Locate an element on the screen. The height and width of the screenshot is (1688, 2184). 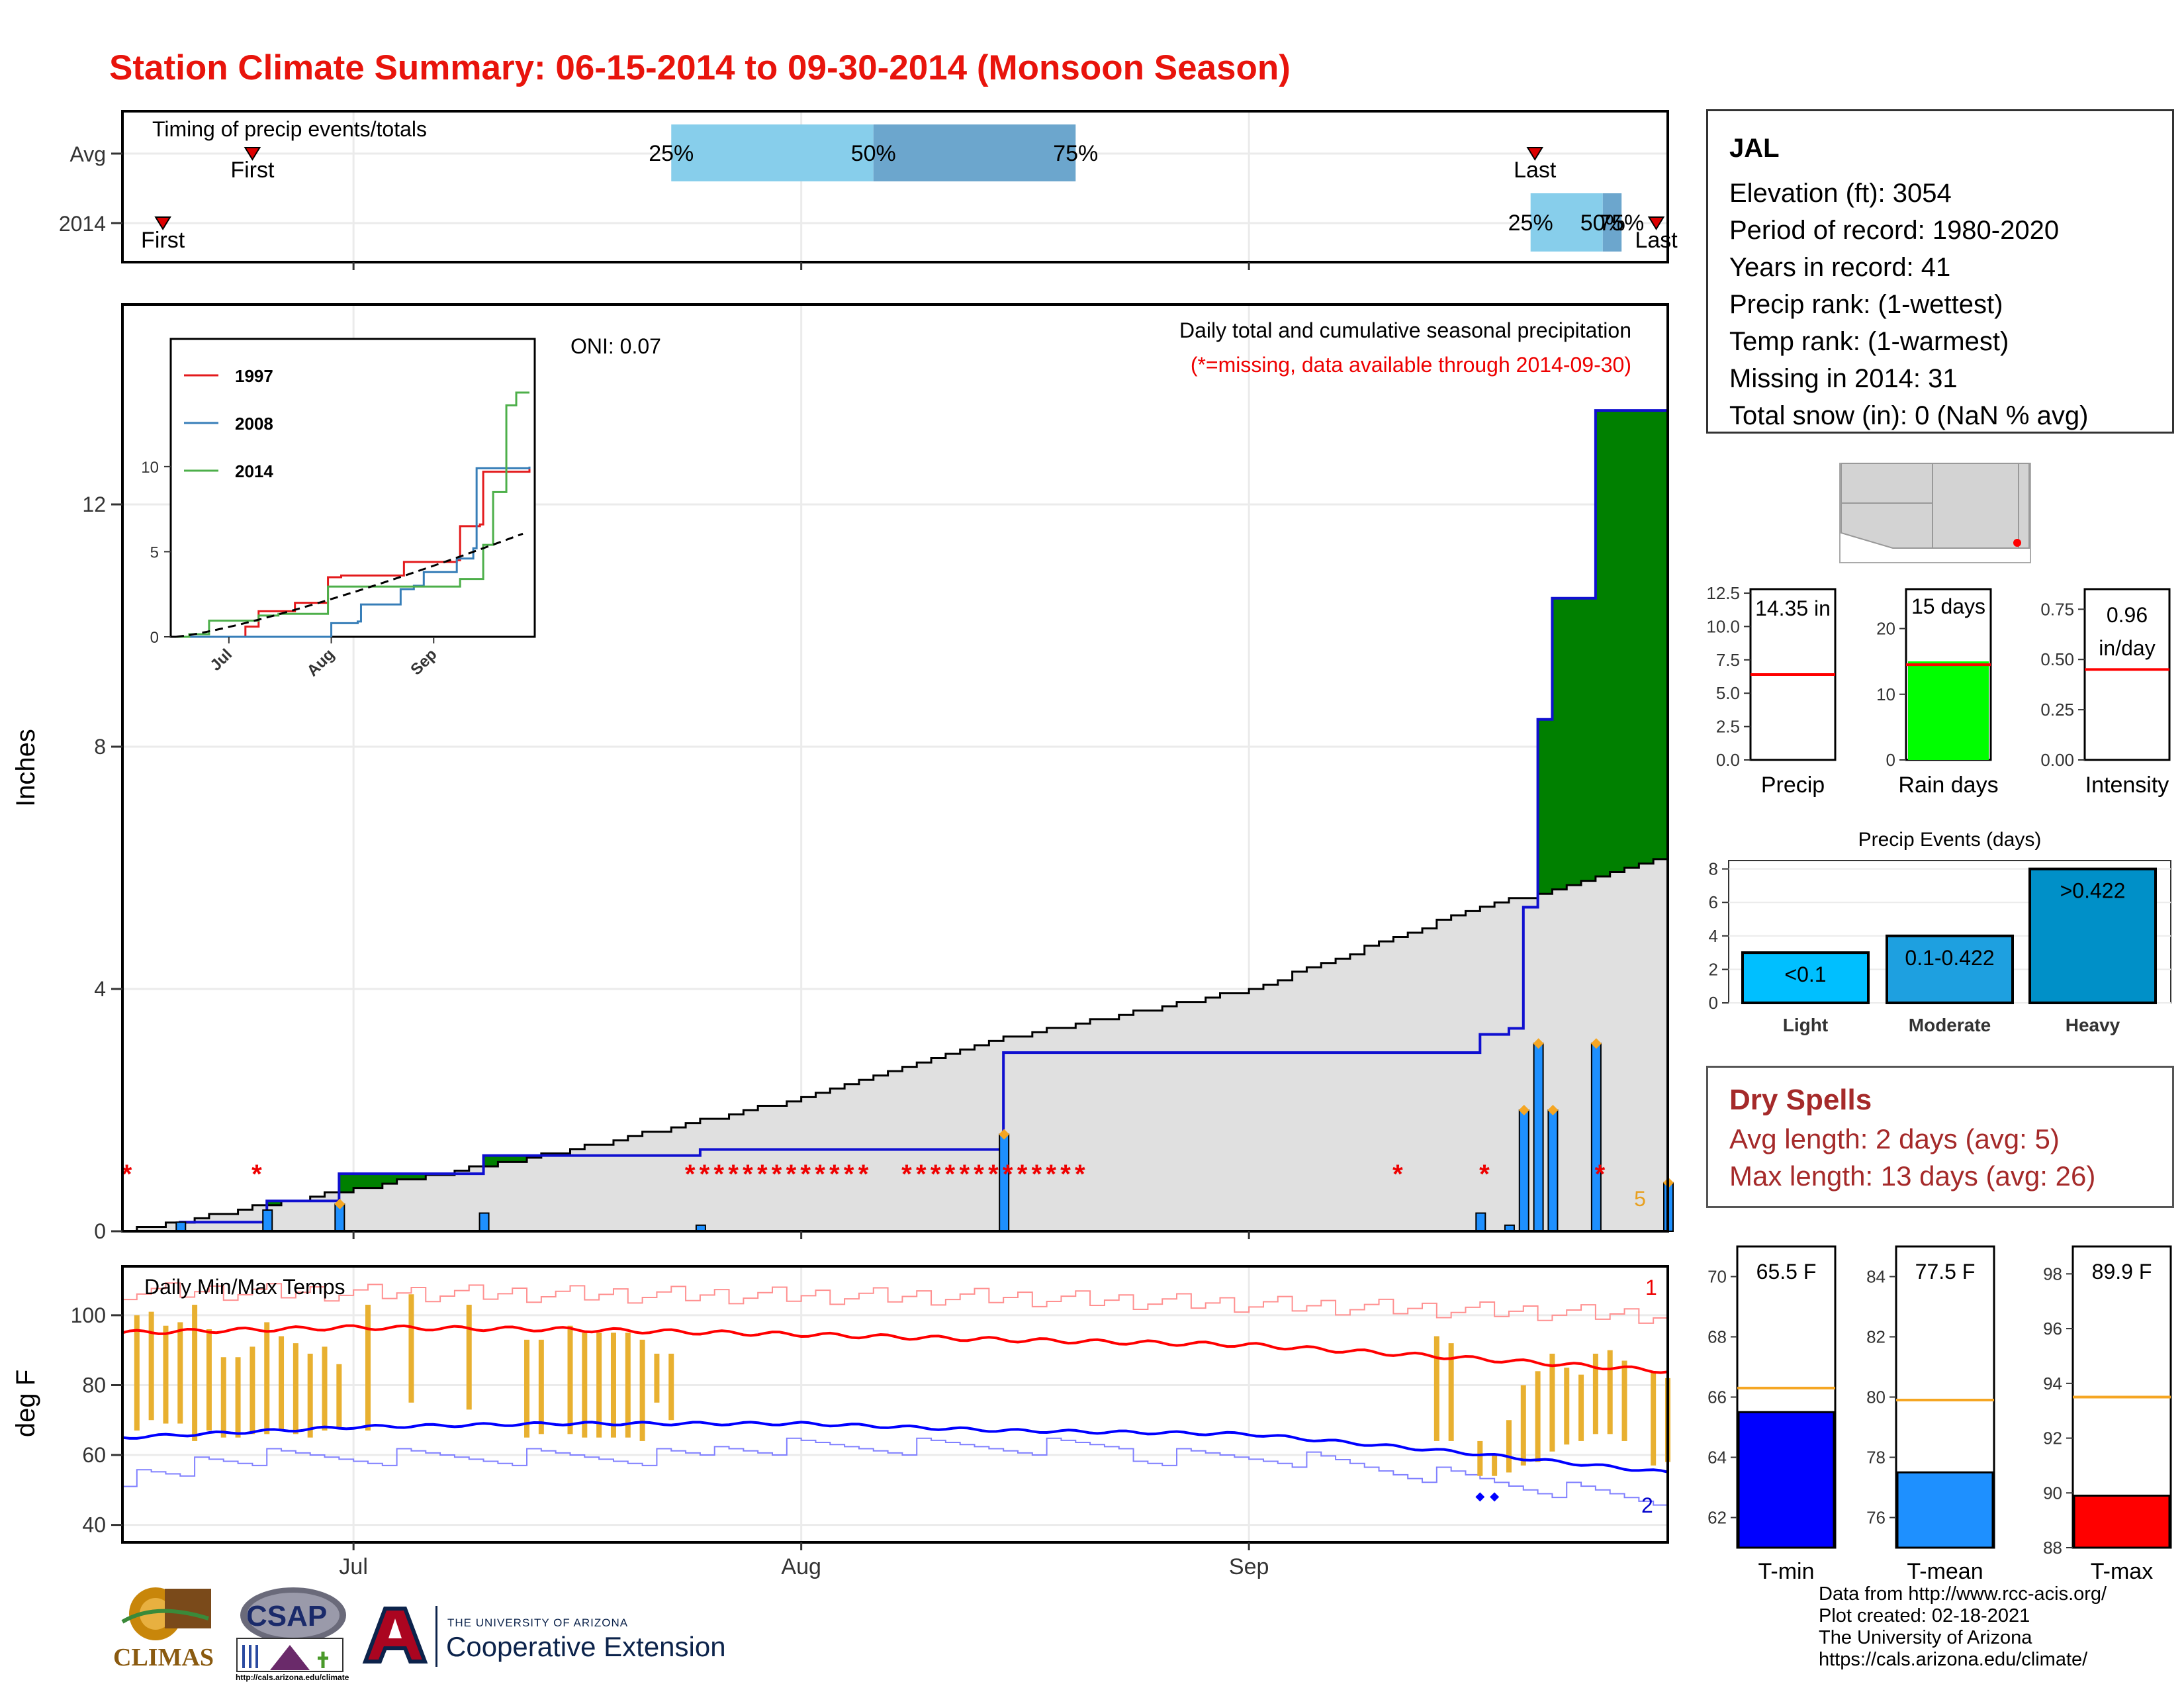
raindays-ytick-label: 20 is located at coordinates (1885, 629).